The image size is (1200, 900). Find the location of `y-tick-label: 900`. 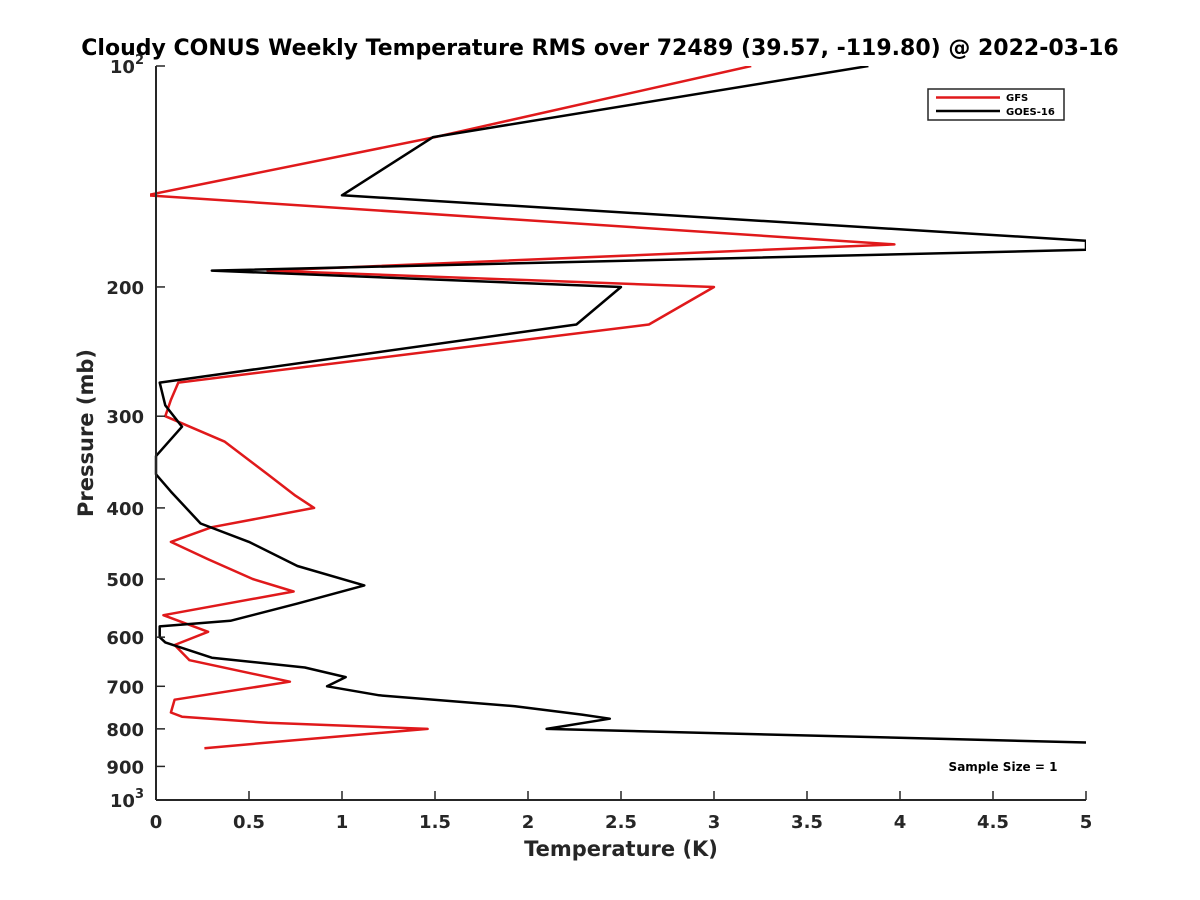

y-tick-label: 900 is located at coordinates (125, 767).